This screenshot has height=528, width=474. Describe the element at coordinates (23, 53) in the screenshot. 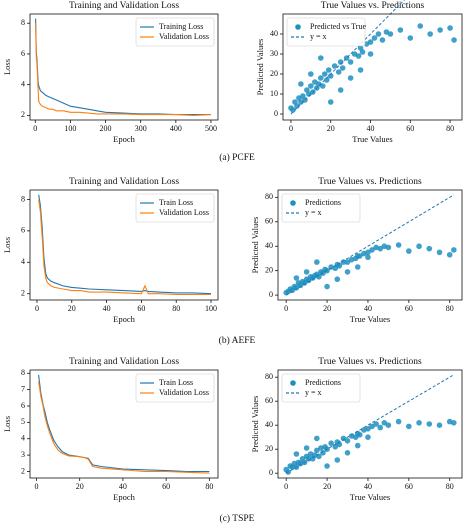

I see `y-tick-label: 6` at that location.